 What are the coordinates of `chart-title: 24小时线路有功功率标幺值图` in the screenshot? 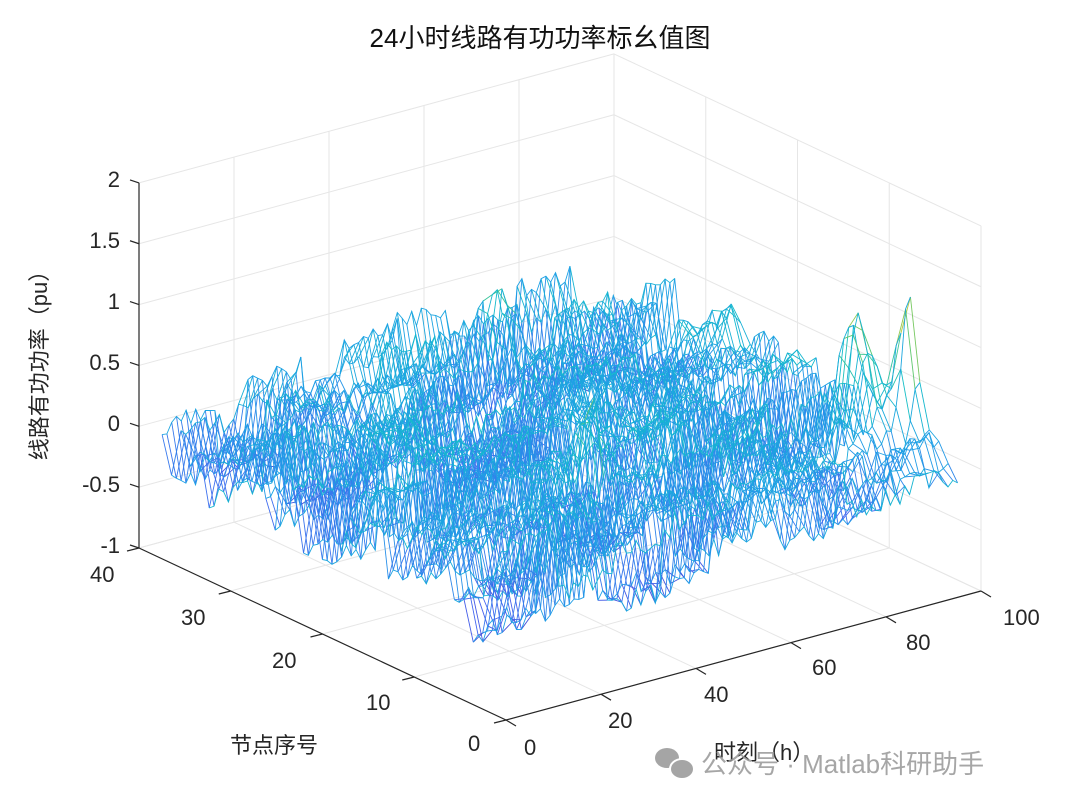 It's located at (540, 38).